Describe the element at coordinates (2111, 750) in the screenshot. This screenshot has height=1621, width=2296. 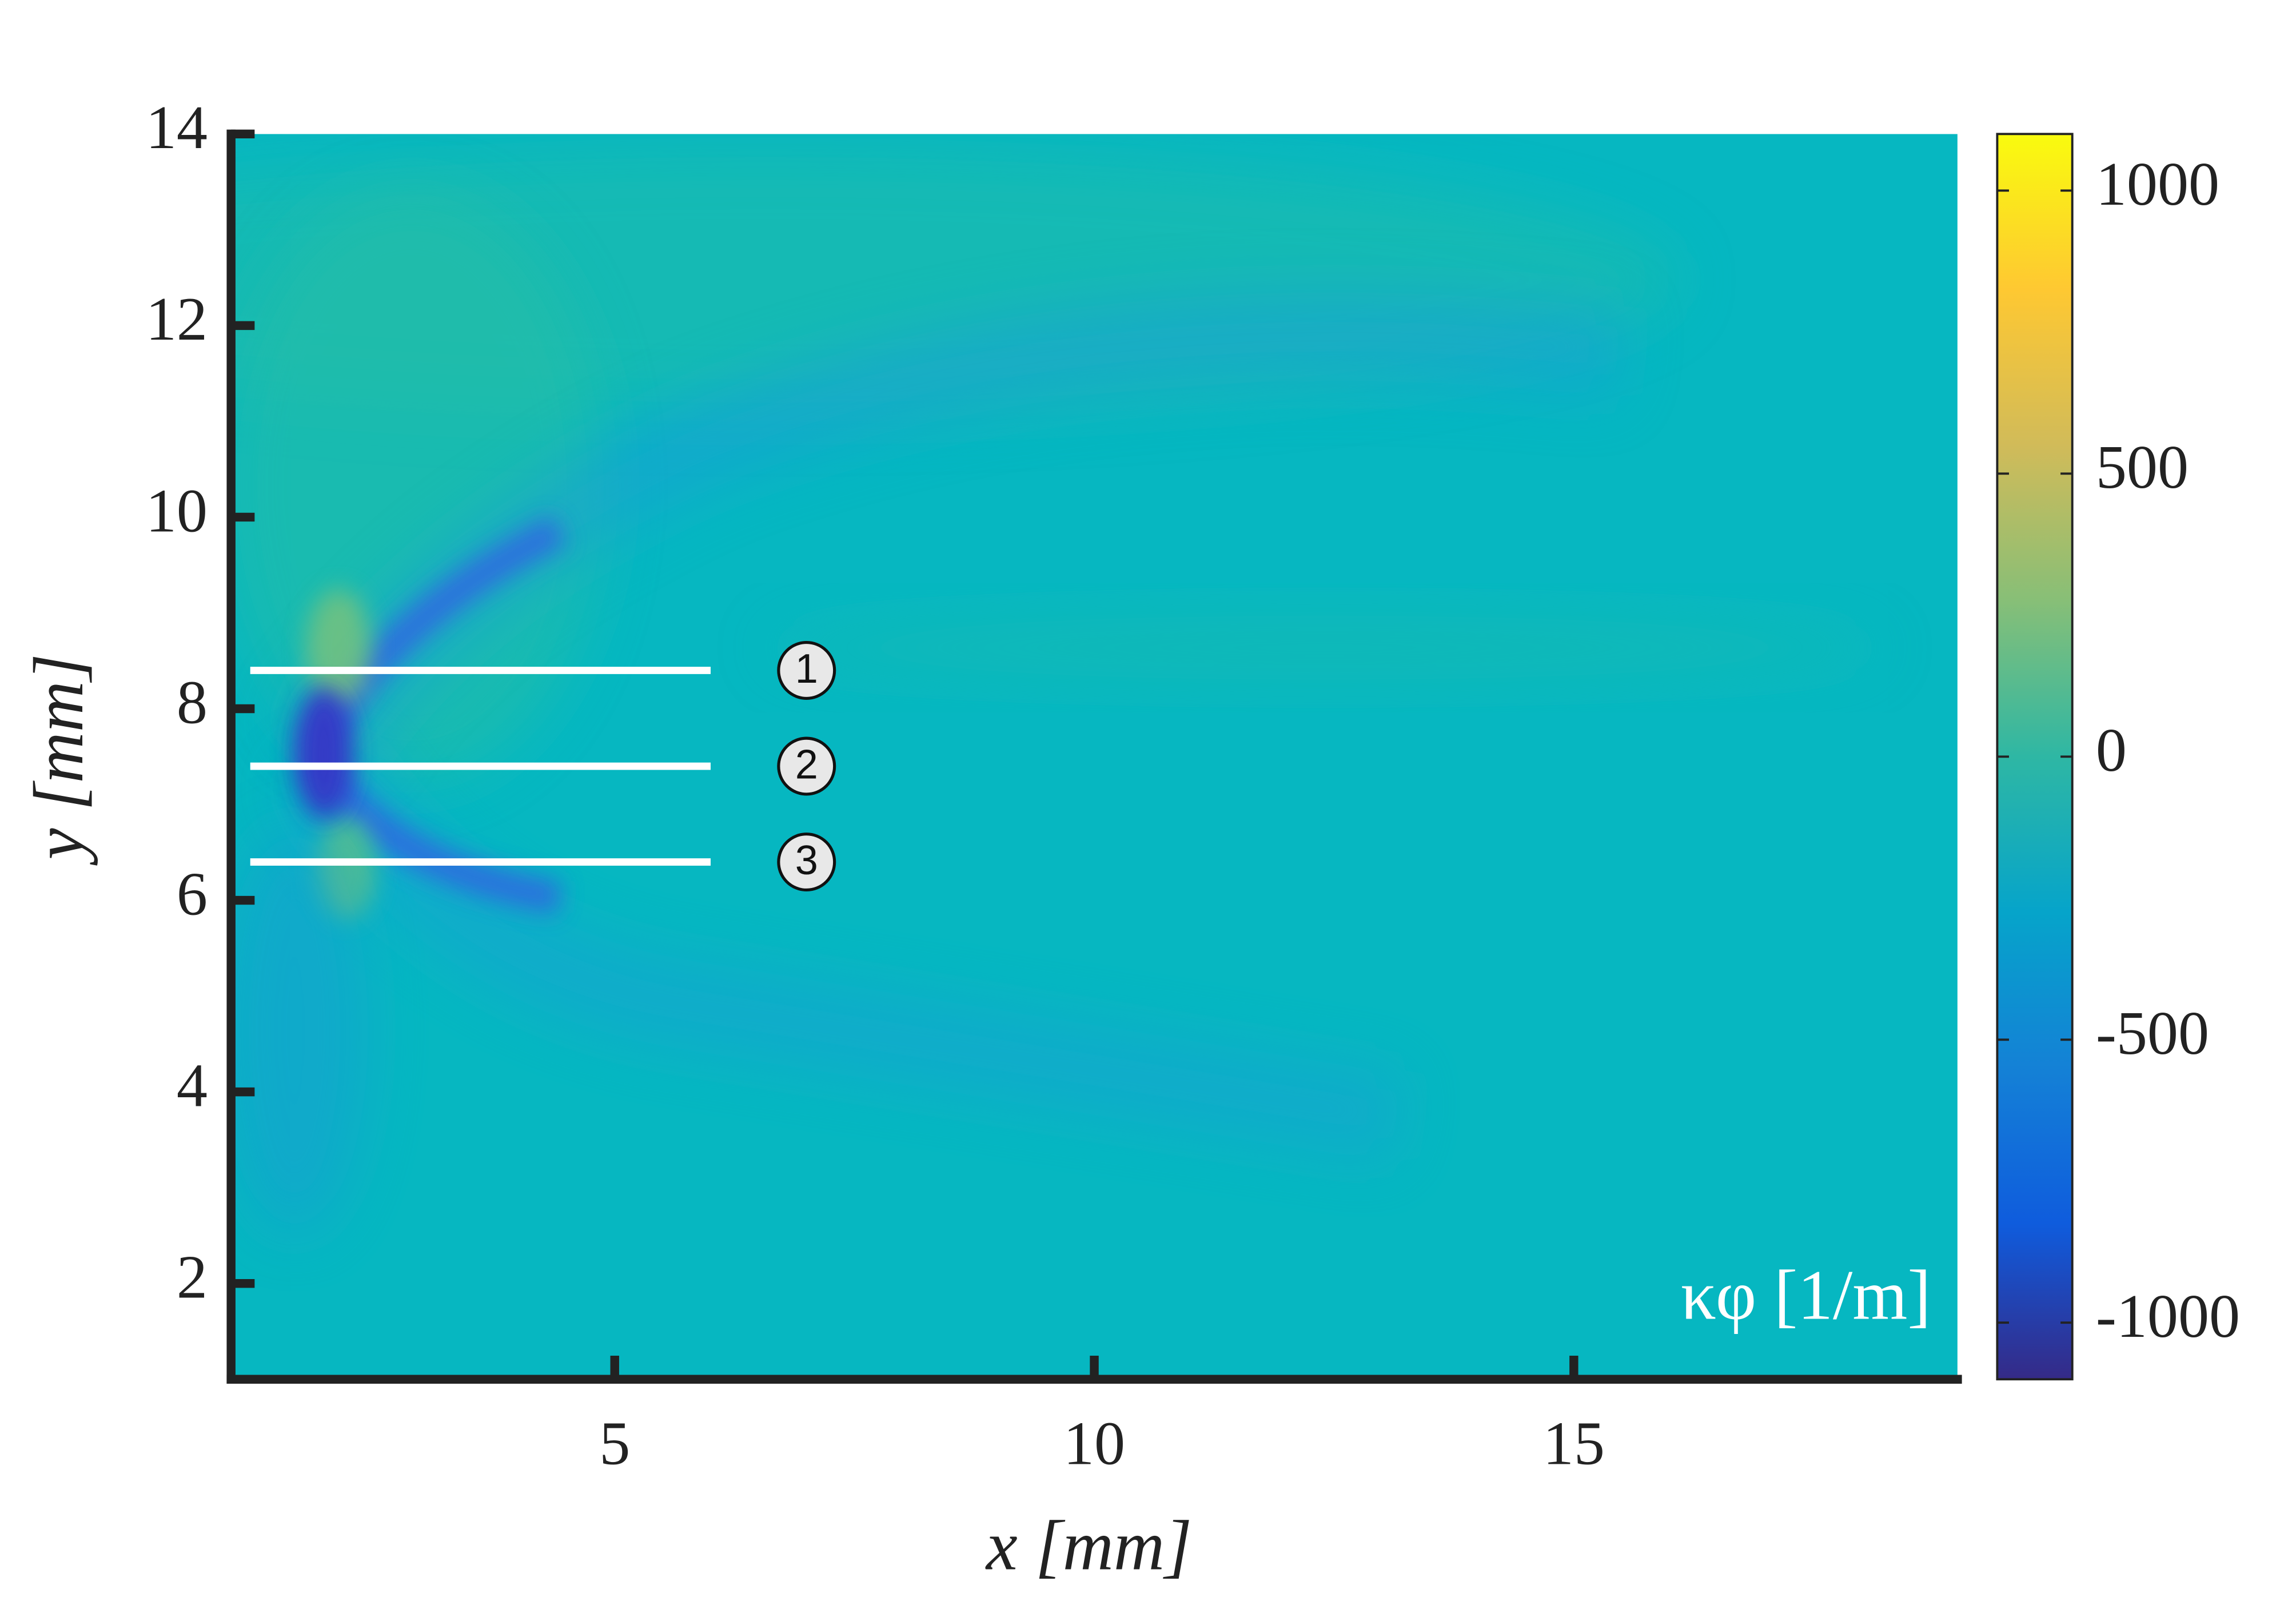
I see `colorbar-tick-label: 0` at that location.